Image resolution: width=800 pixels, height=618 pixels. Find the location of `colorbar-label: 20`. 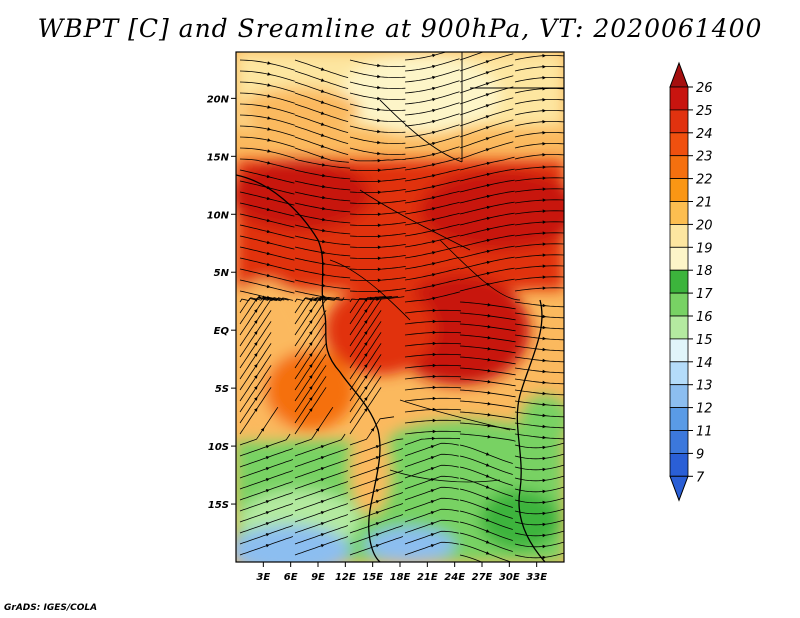

colorbar-label: 20 is located at coordinates (704, 225).